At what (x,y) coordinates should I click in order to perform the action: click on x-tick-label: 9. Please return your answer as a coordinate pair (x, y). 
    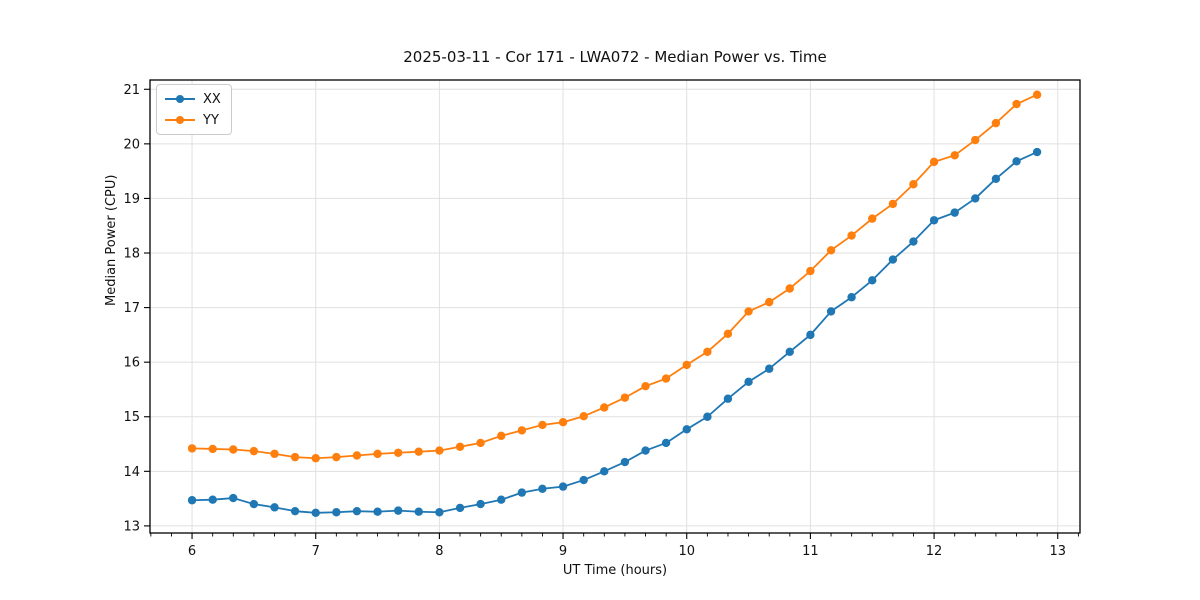
    Looking at the image, I should click on (563, 551).